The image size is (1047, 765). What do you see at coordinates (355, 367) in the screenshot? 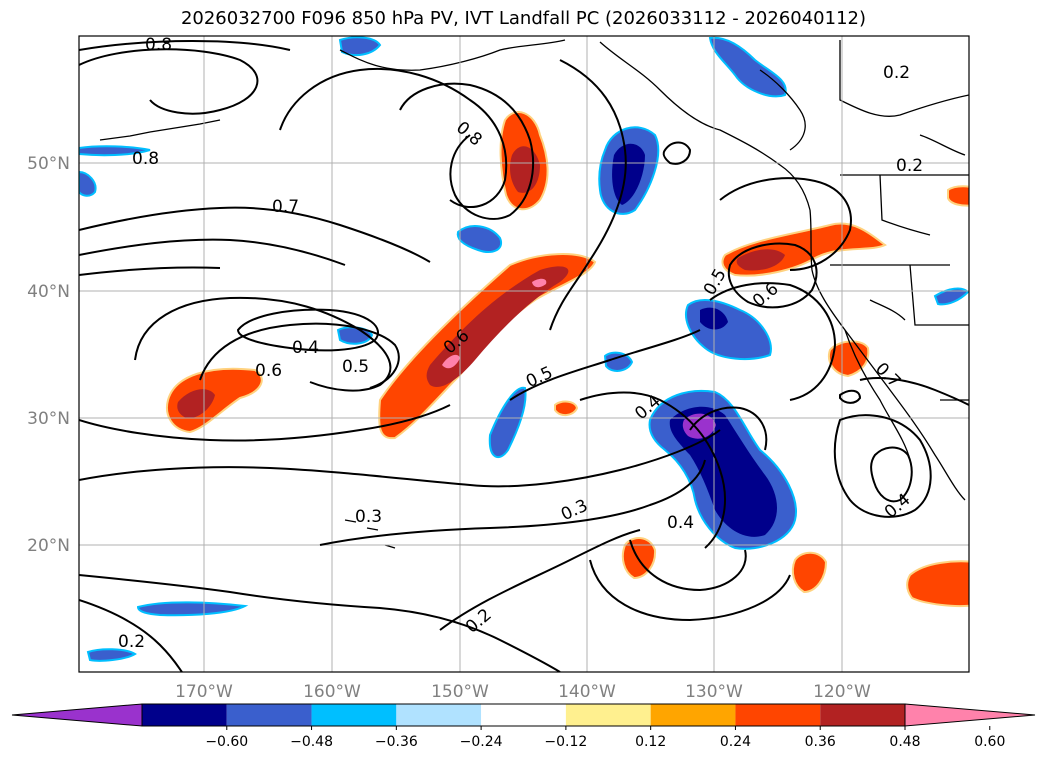
I see `contour-label: 0.5` at bounding box center [355, 367].